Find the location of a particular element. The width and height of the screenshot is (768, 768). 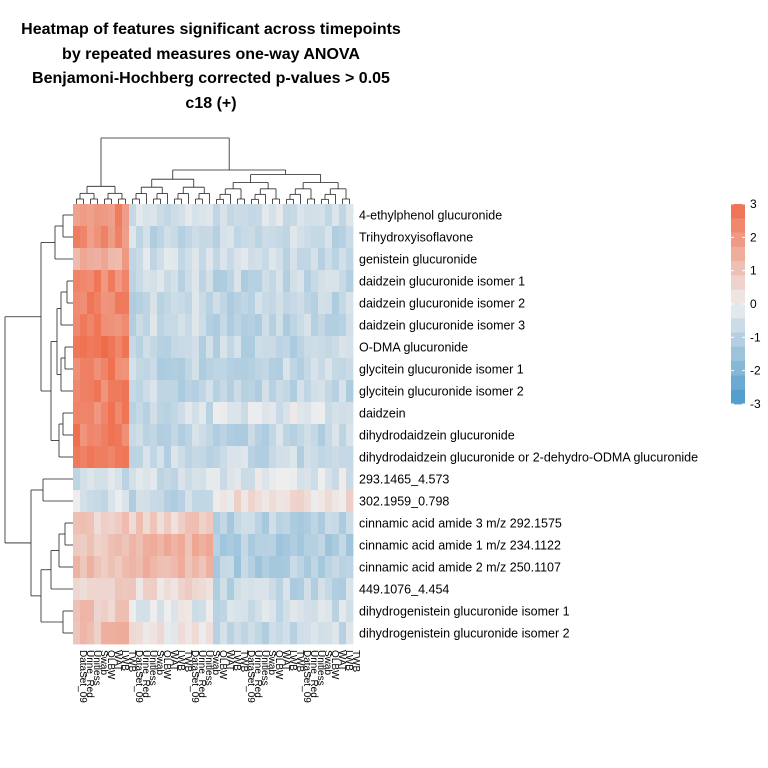

column-label: LWB is located at coordinates (348, 660).